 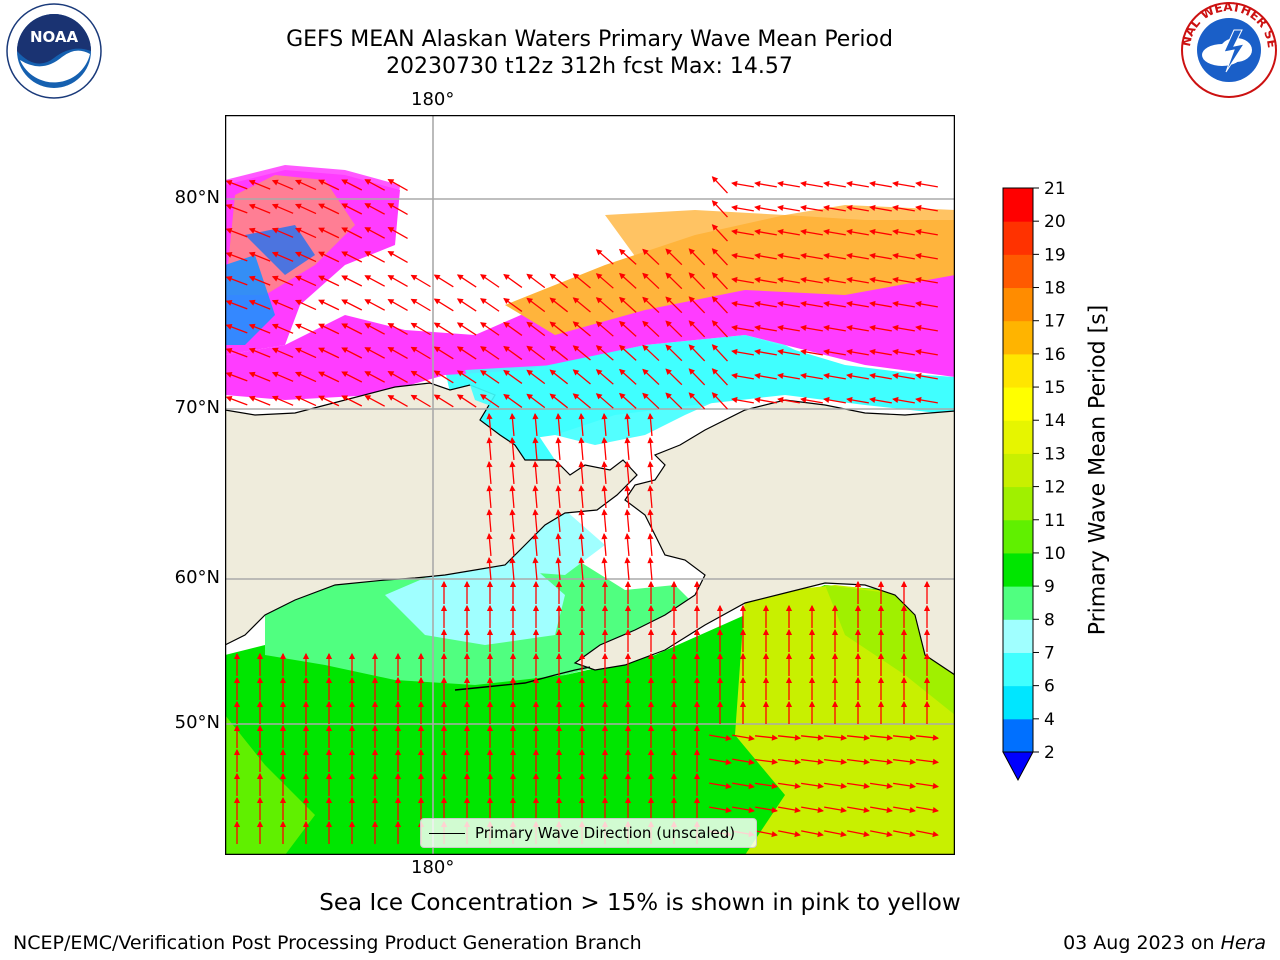 What do you see at coordinates (1055, 554) in the screenshot?
I see `colorbar-tick-label: 10` at bounding box center [1055, 554].